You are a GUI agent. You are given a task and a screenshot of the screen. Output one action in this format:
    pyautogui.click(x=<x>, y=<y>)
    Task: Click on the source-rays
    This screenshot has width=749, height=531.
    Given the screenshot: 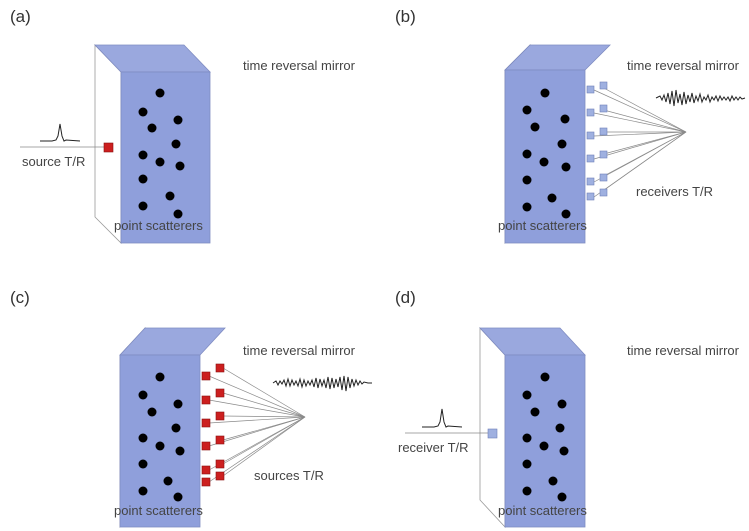 What is the action you would take?
    pyautogui.click(x=257, y=425)
    